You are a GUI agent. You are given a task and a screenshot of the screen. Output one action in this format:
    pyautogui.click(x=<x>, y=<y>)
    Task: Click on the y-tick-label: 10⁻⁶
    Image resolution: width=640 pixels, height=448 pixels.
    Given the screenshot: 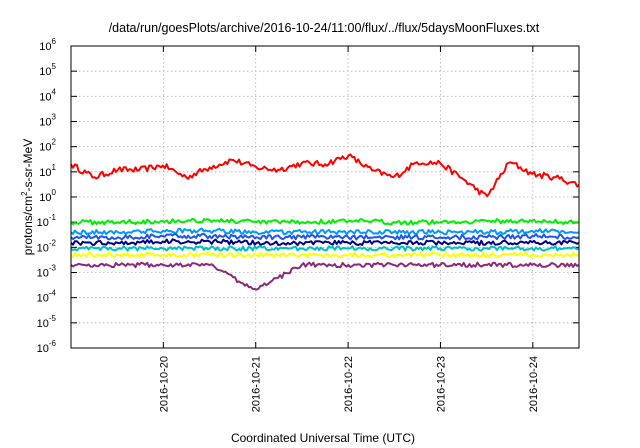 What is the action you would take?
    pyautogui.click(x=47, y=347)
    